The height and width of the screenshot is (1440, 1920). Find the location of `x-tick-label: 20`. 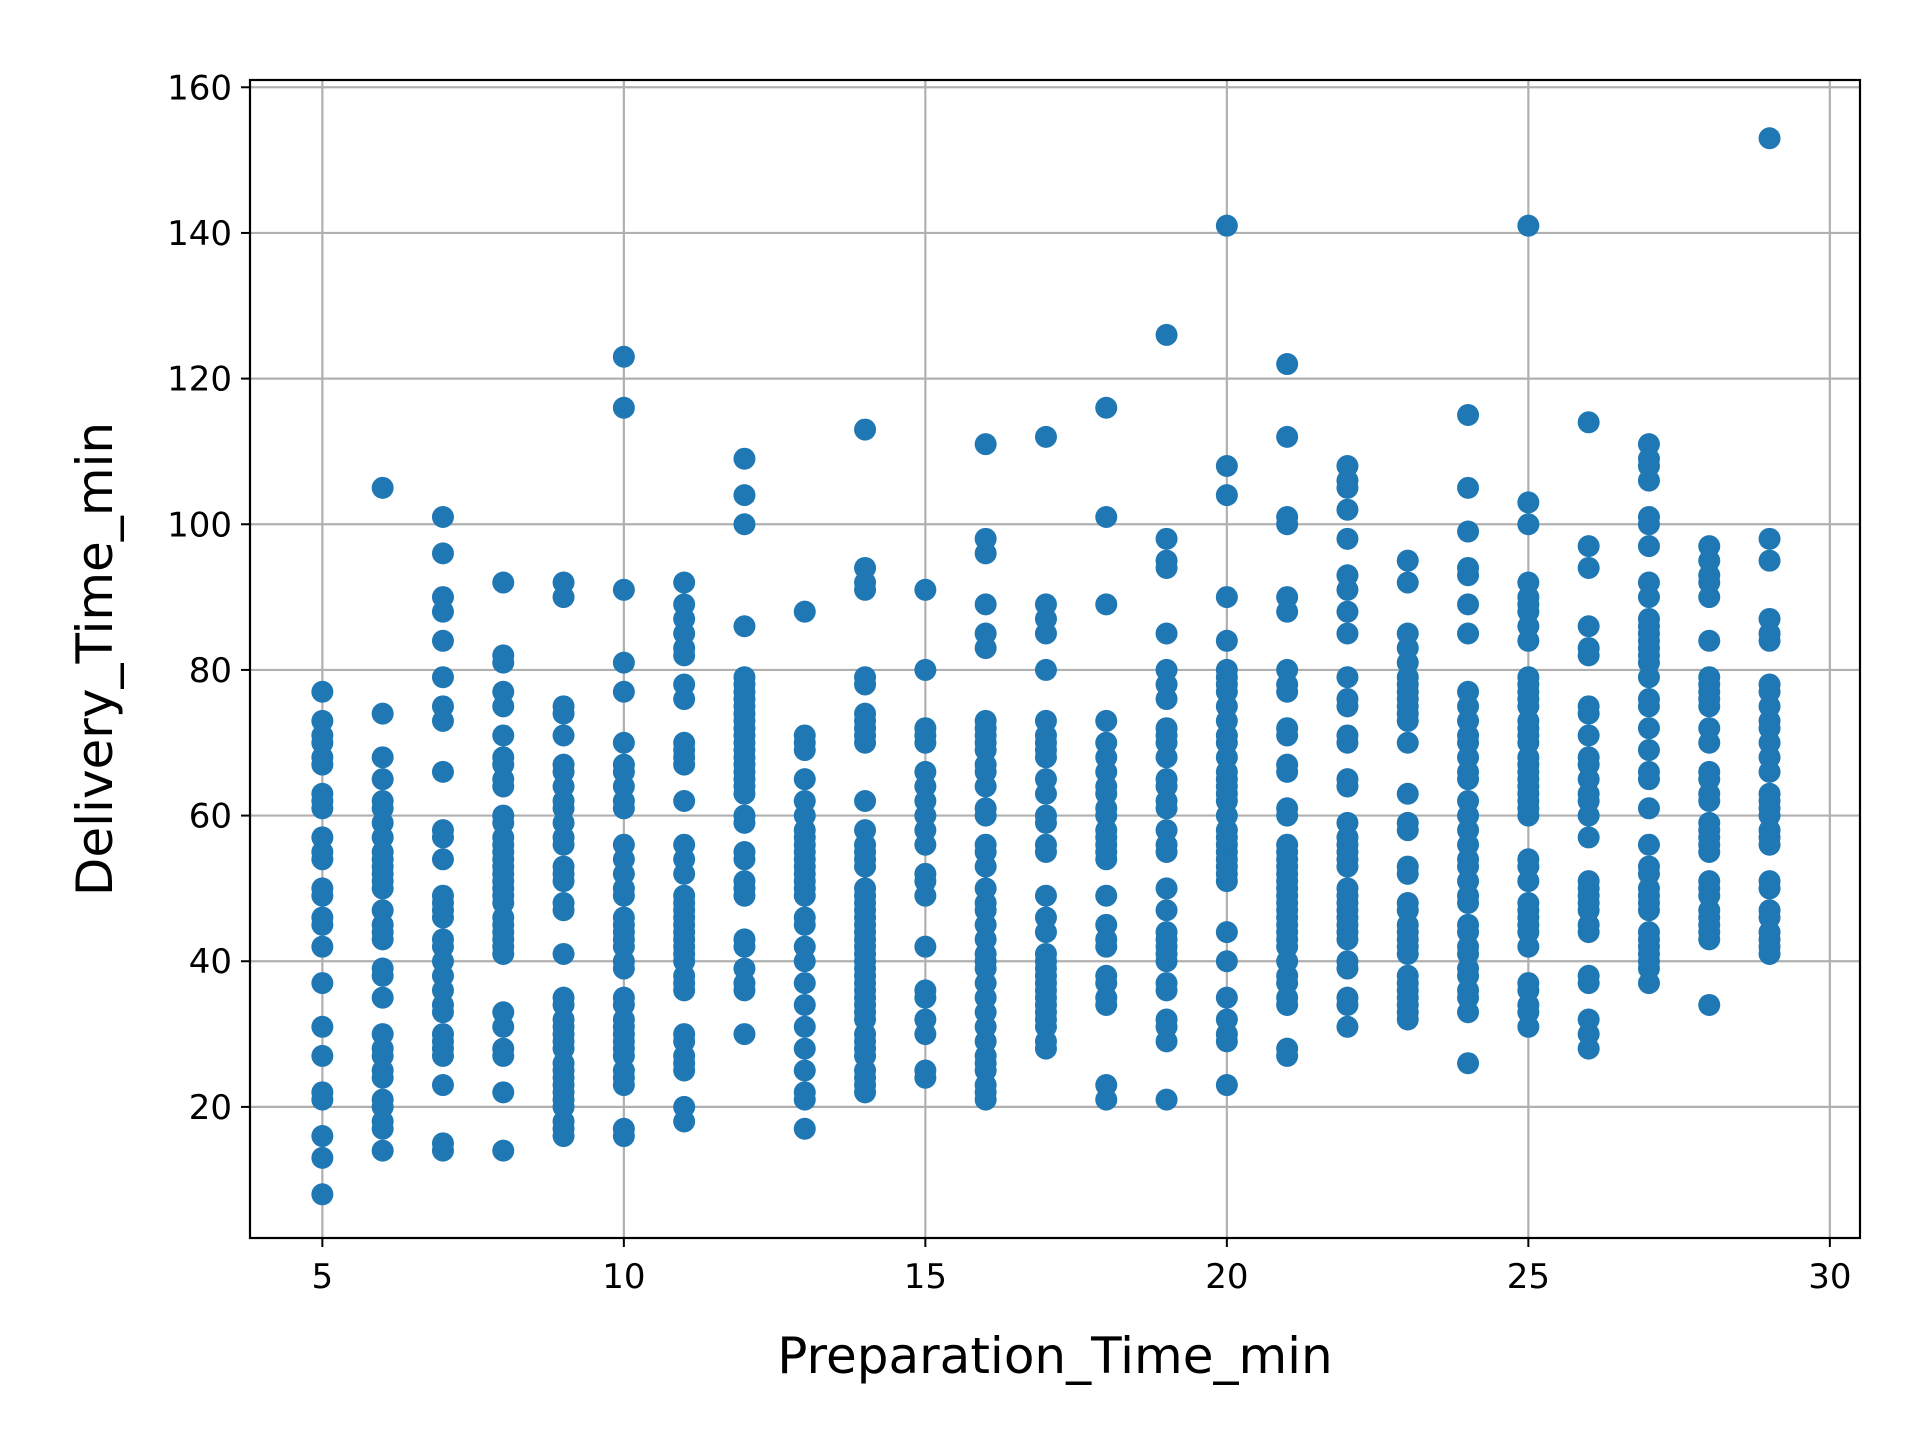

x-tick-label: 20 is located at coordinates (1226, 1277).